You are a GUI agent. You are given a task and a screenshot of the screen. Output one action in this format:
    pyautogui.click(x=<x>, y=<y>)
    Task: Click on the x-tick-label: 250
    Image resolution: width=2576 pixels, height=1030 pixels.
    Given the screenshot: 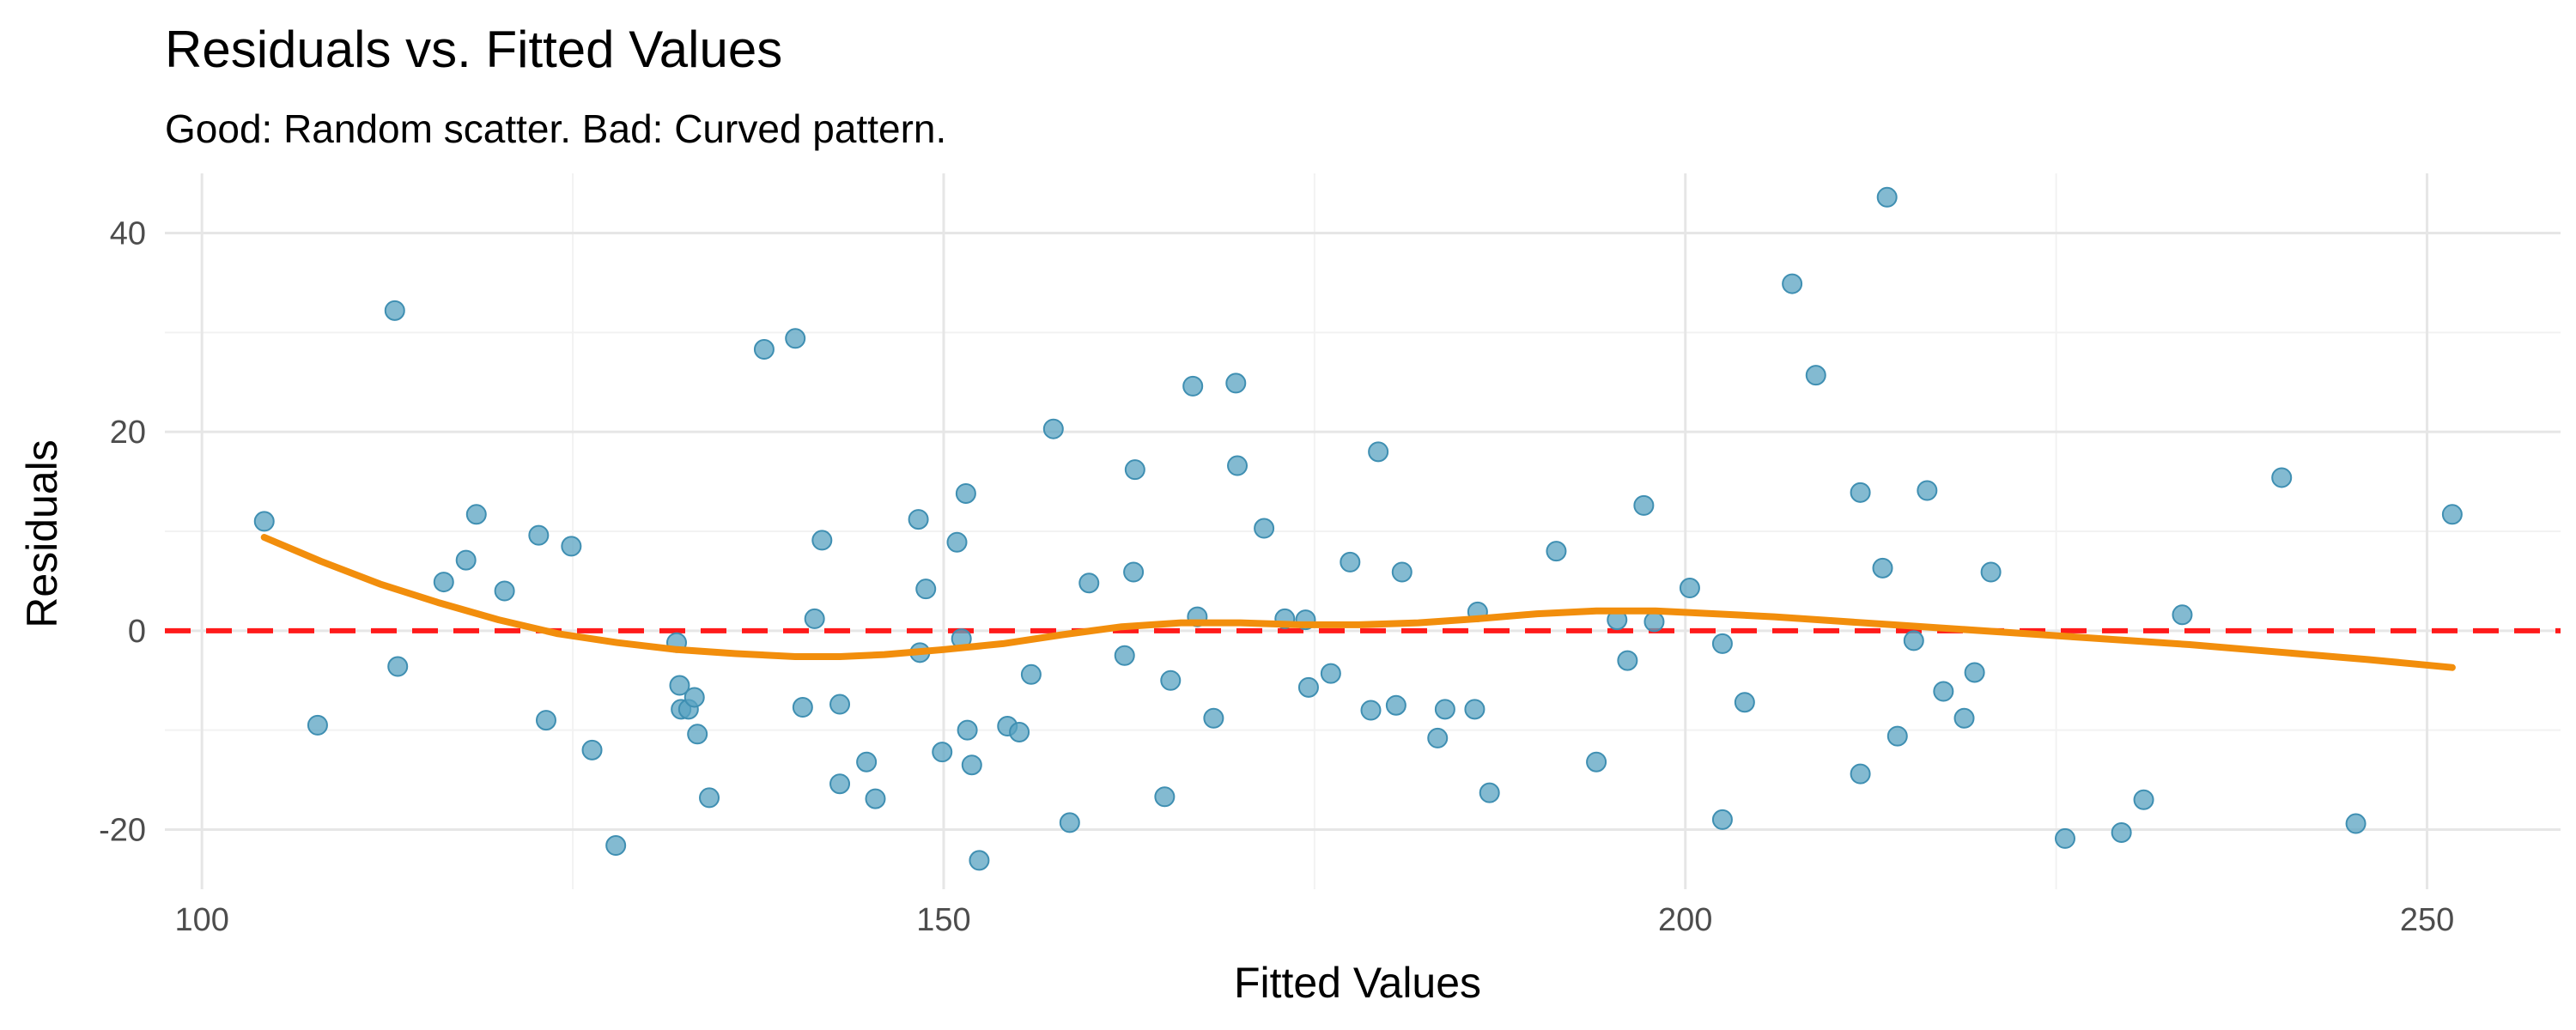 What is the action you would take?
    pyautogui.click(x=2427, y=920)
    